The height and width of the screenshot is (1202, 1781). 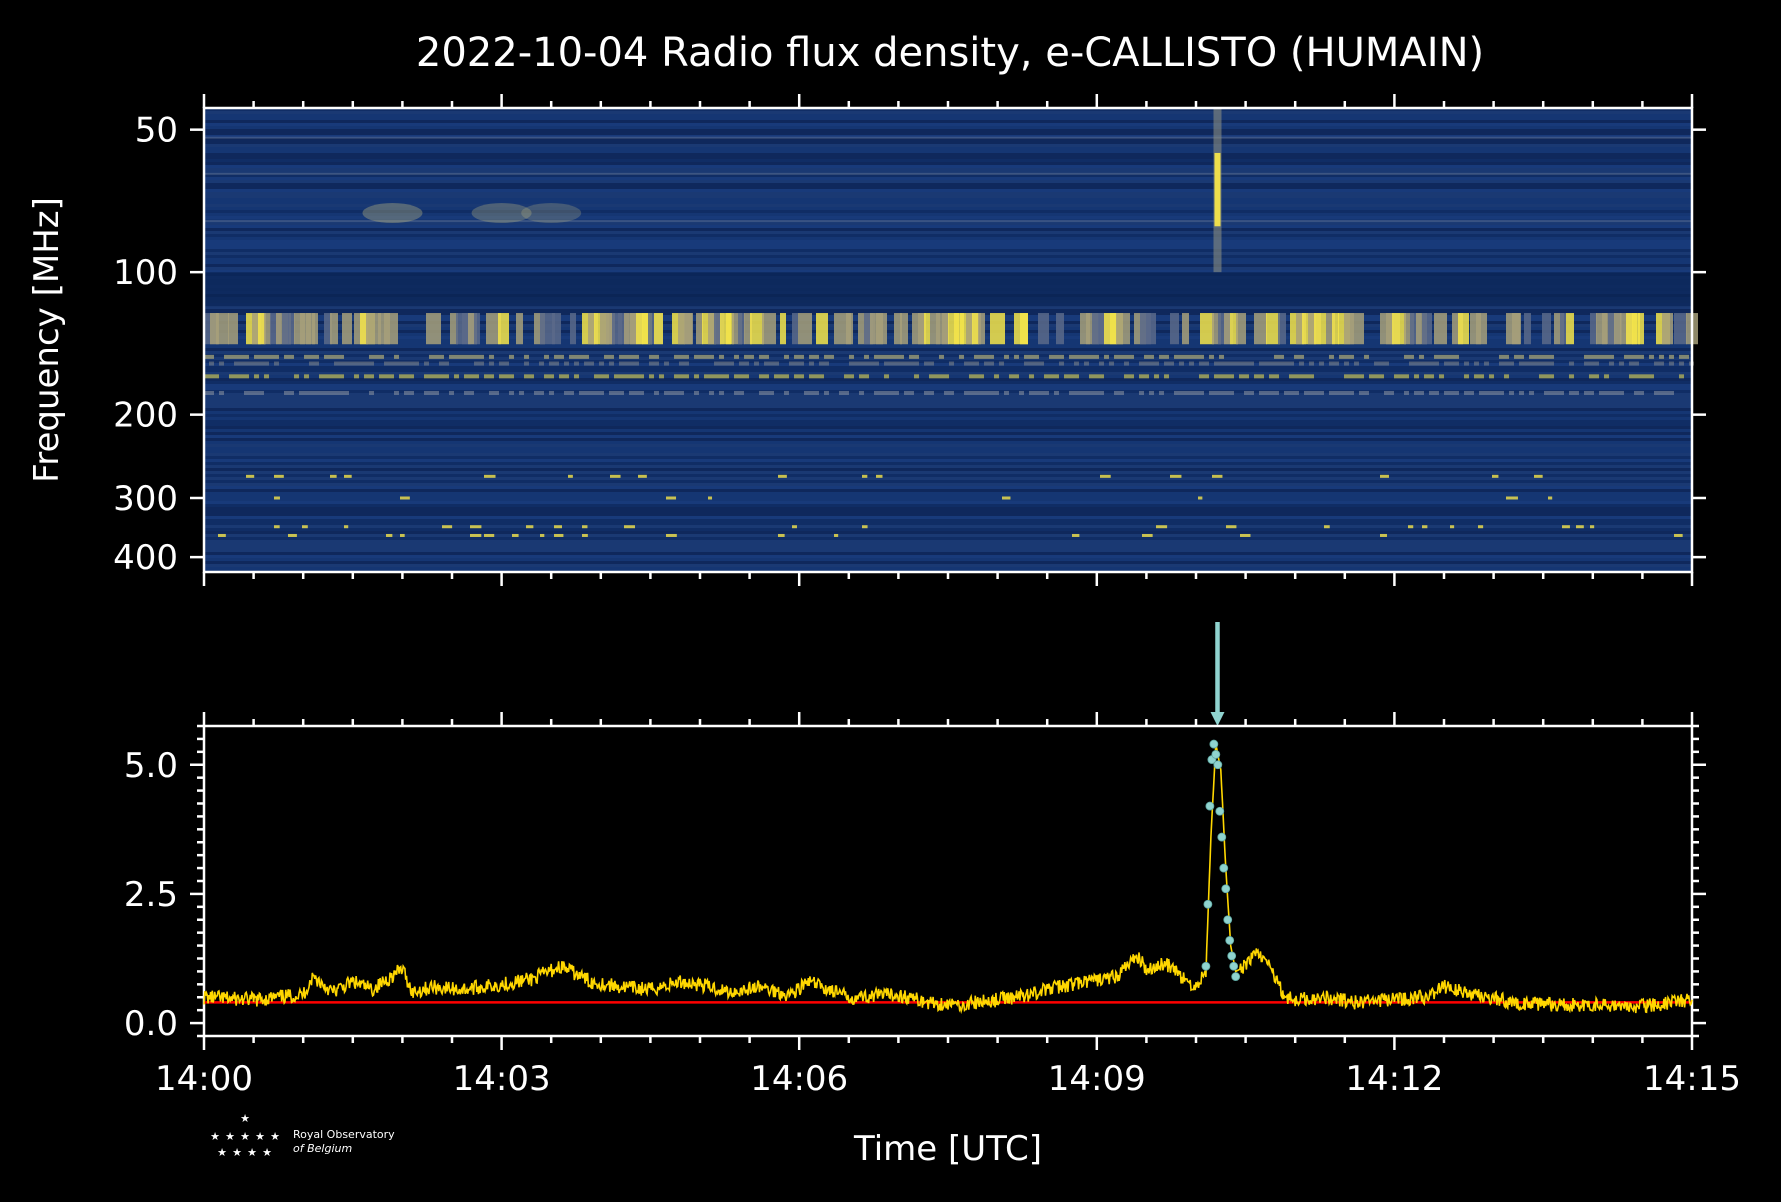 I want to click on y-tick-label: 300, so click(x=145, y=499).